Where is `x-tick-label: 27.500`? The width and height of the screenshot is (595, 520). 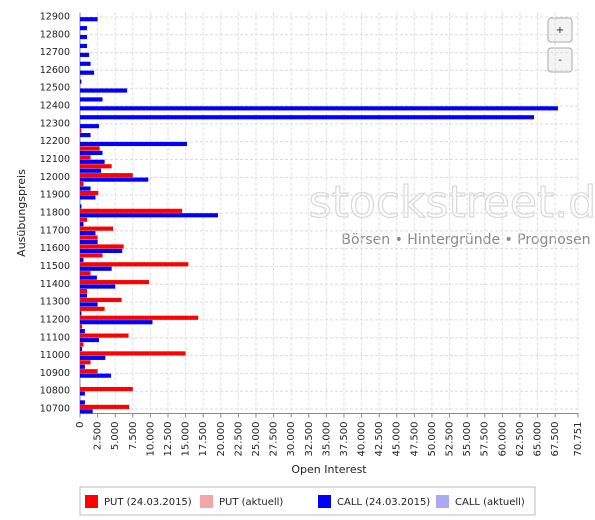
x-tick-label: 27.500 is located at coordinates (274, 439).